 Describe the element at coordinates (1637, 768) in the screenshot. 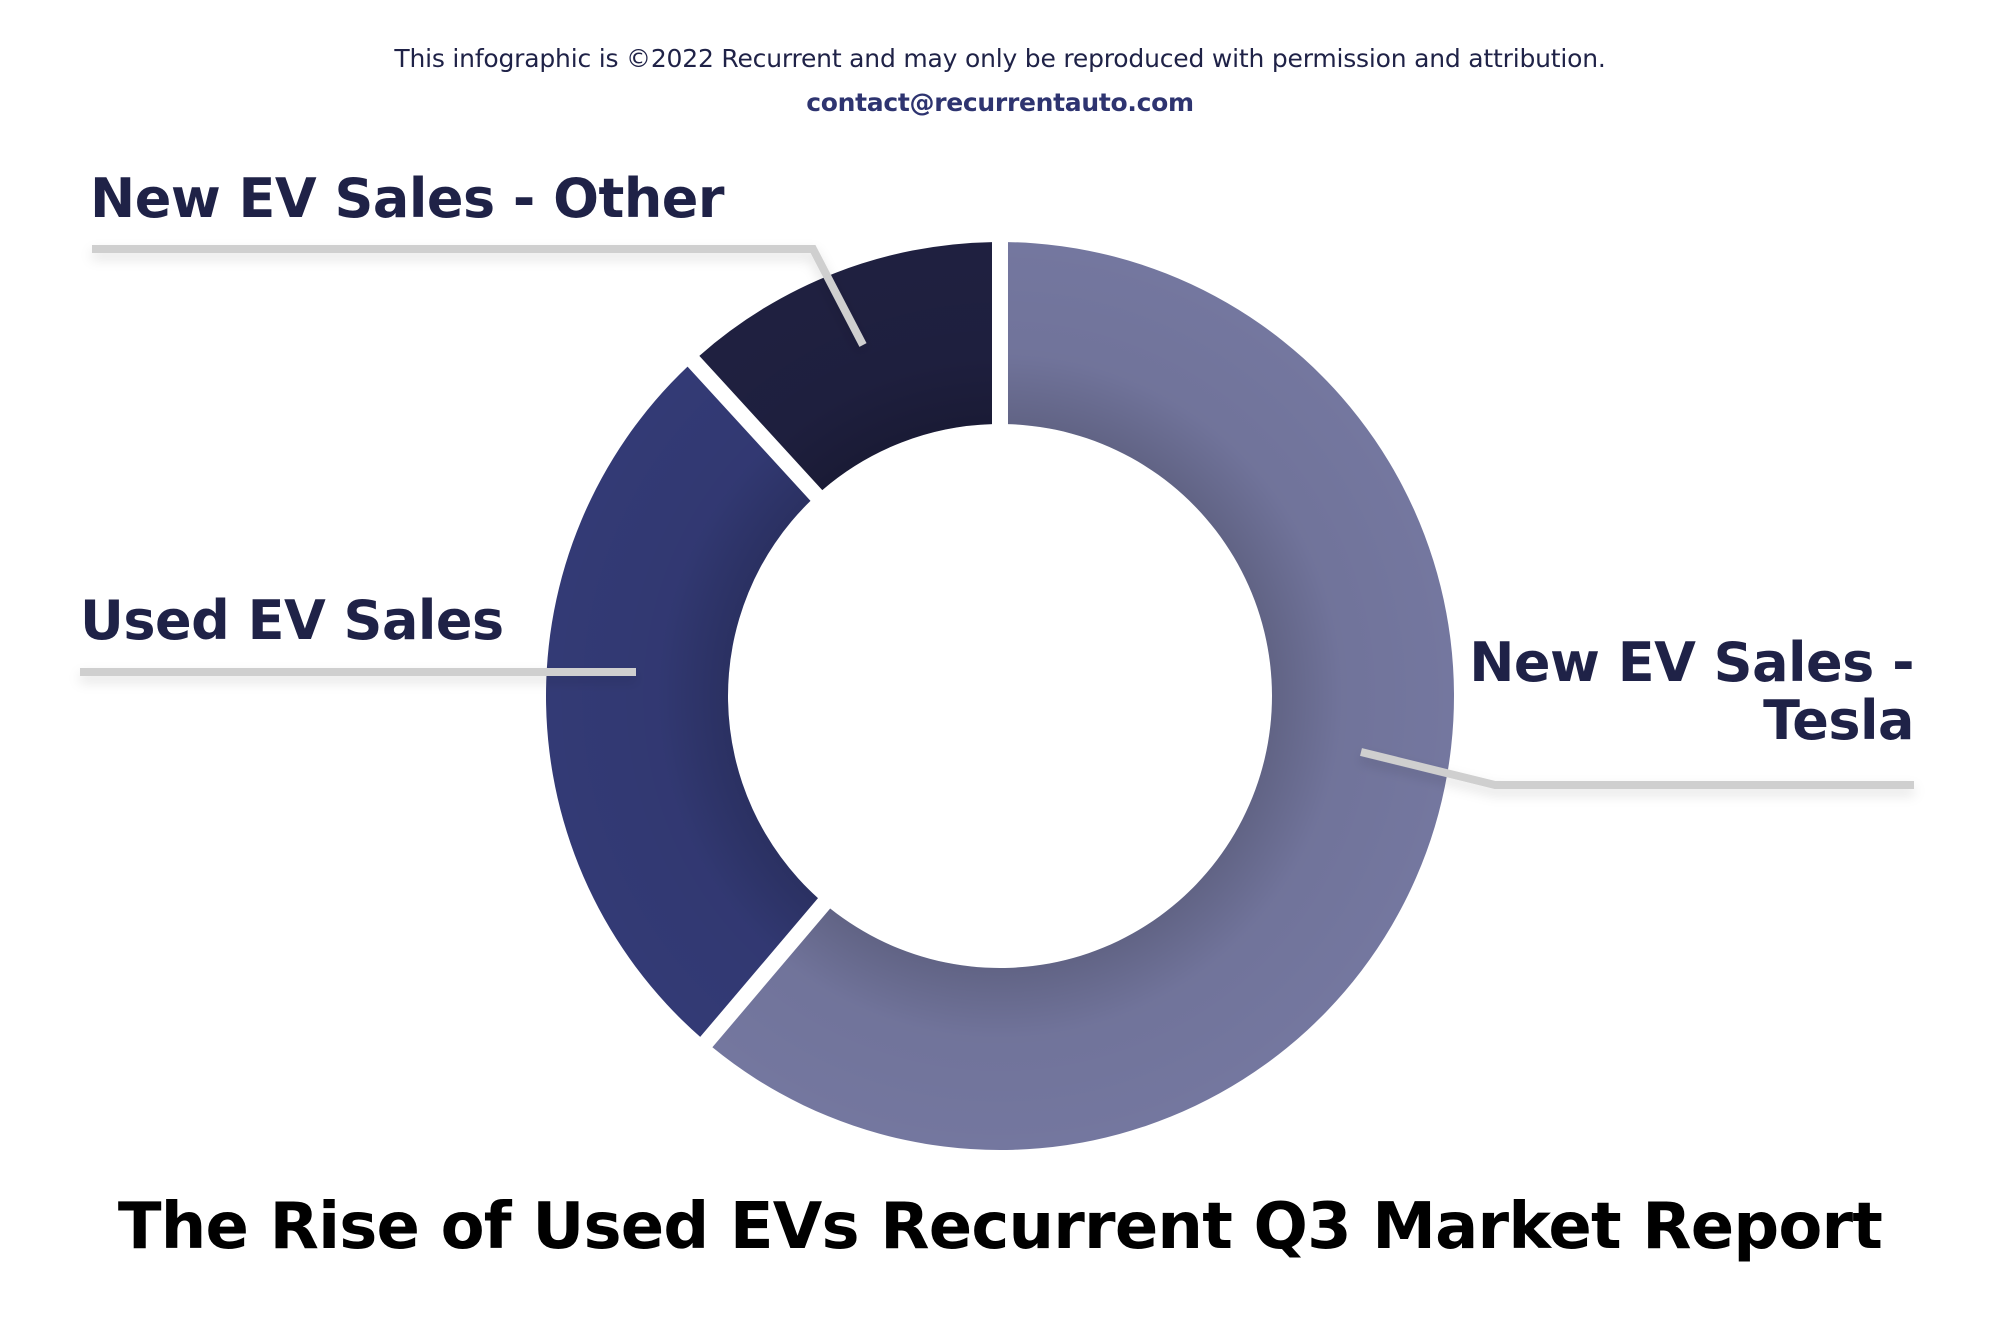

I see `leader-line-tesla` at that location.